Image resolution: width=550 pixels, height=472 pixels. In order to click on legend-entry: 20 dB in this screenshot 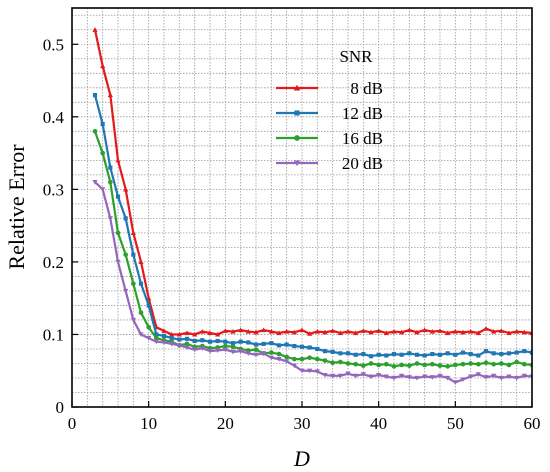, I will do `click(329, 163)`.